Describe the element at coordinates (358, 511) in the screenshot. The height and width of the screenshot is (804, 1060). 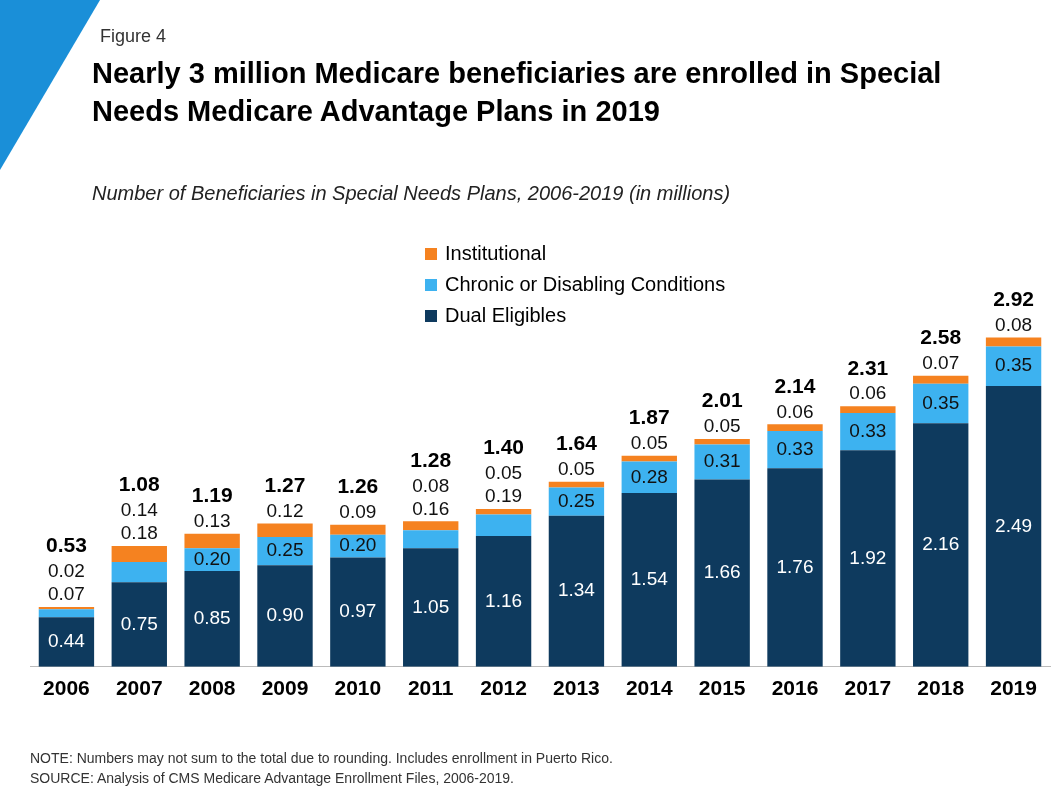
I see `data-label: 0.09` at that location.